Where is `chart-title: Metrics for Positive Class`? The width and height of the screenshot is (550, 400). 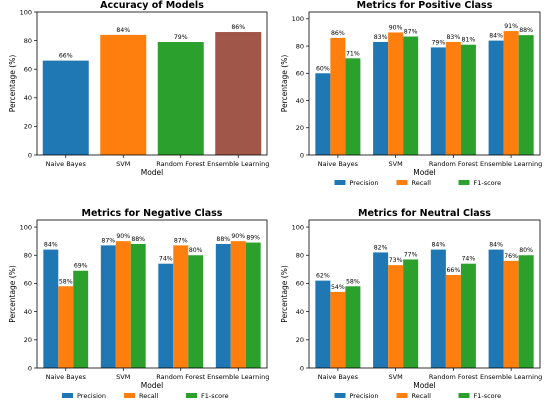 chart-title: Metrics for Positive Class is located at coordinates (425, 5).